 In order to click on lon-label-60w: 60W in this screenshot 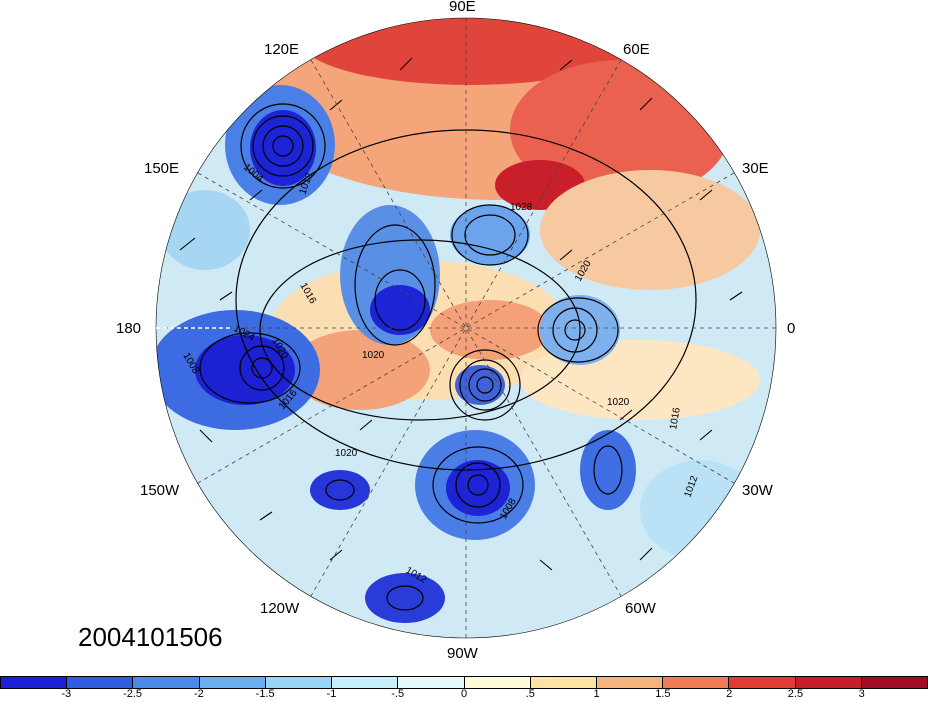, I will do `click(640, 608)`.